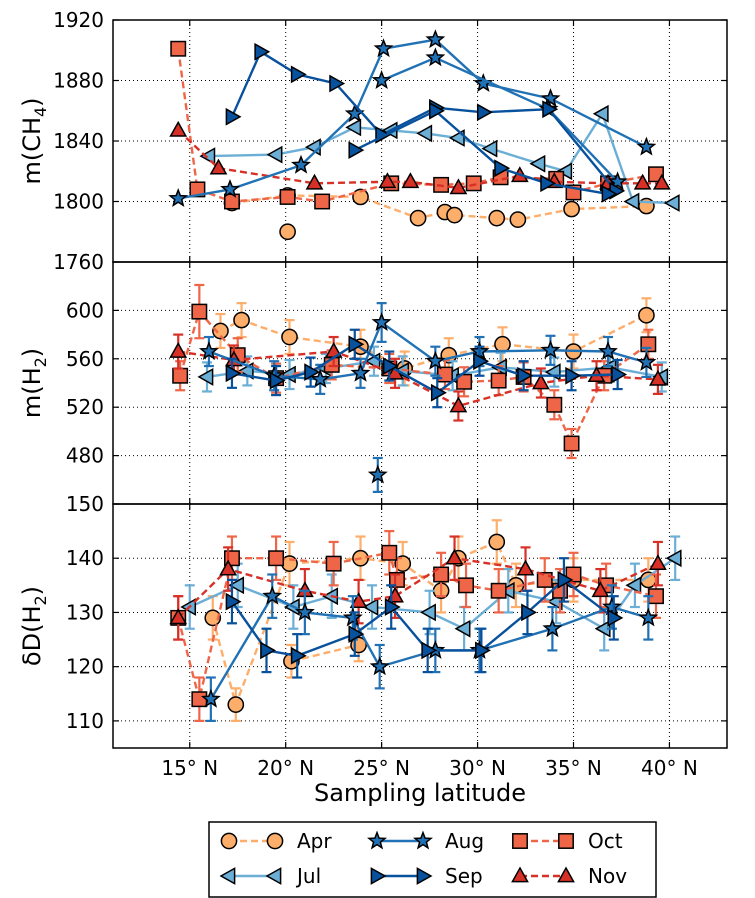 The image size is (755, 898). Describe the element at coordinates (605, 841) in the screenshot. I see `legend-label: Oct` at that location.